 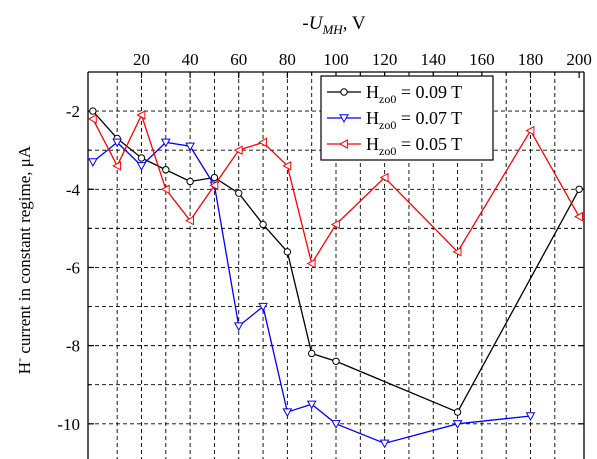 I want to click on x-axis-title: -UMH, V, so click(x=333, y=25).